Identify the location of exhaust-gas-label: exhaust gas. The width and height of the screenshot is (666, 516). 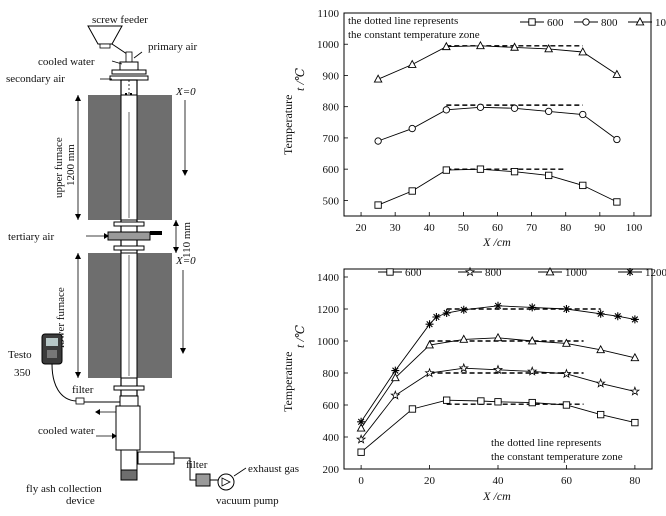
(273, 469).